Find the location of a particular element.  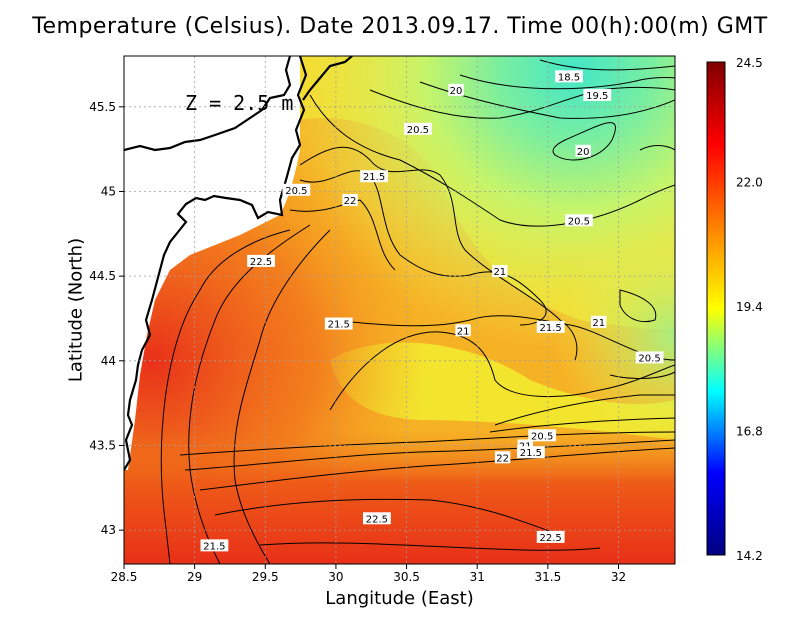

y-tick-label: 45 is located at coordinates (108, 191).